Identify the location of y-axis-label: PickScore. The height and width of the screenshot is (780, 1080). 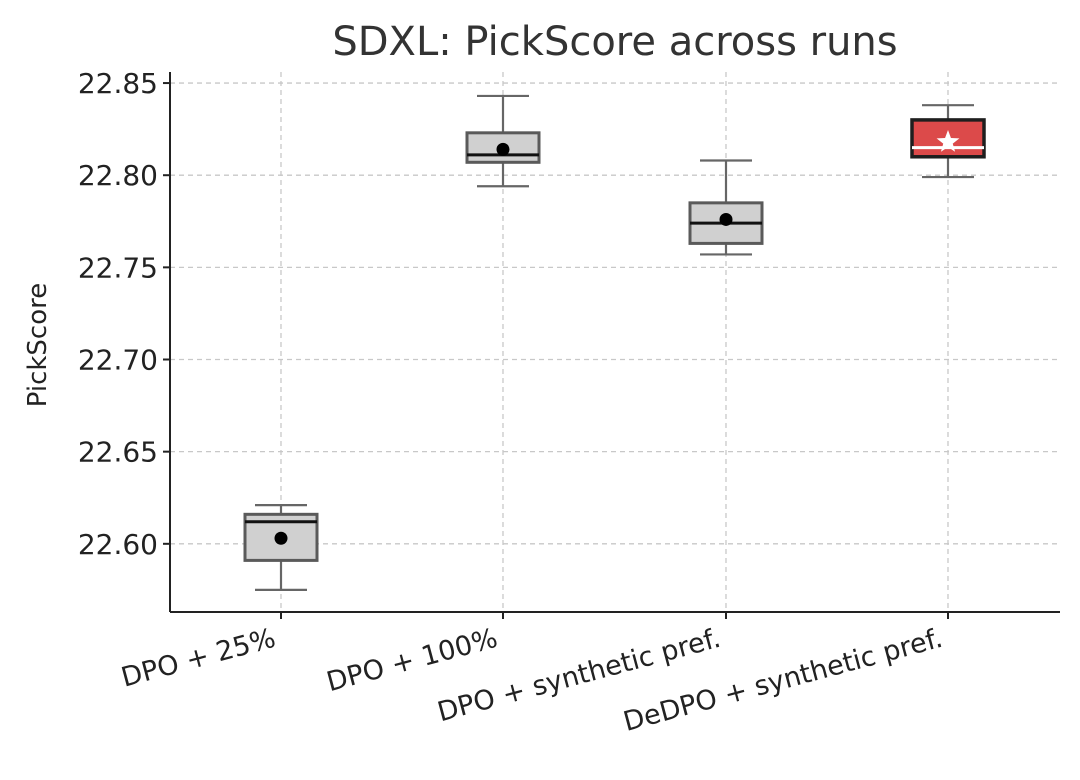
(38, 345).